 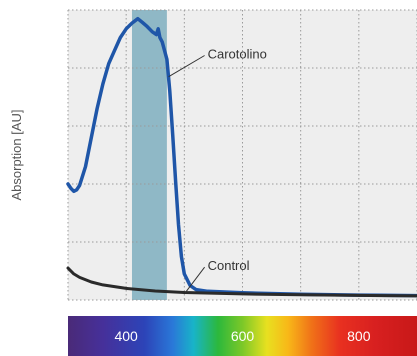 What do you see at coordinates (237, 54) in the screenshot?
I see `carotolino-annotation: Carotolino` at bounding box center [237, 54].